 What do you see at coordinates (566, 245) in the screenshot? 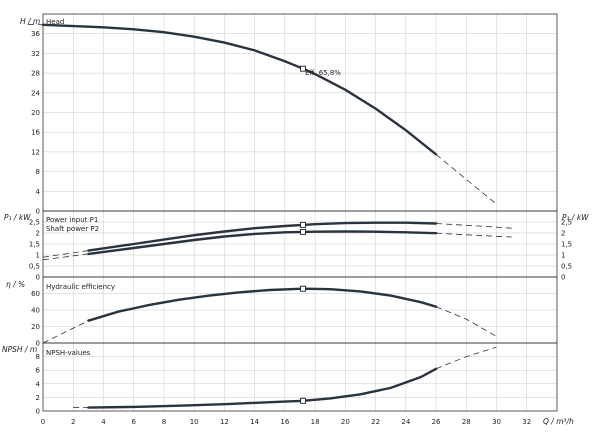
I see `y-tick-label-right: 1,5` at bounding box center [566, 245].